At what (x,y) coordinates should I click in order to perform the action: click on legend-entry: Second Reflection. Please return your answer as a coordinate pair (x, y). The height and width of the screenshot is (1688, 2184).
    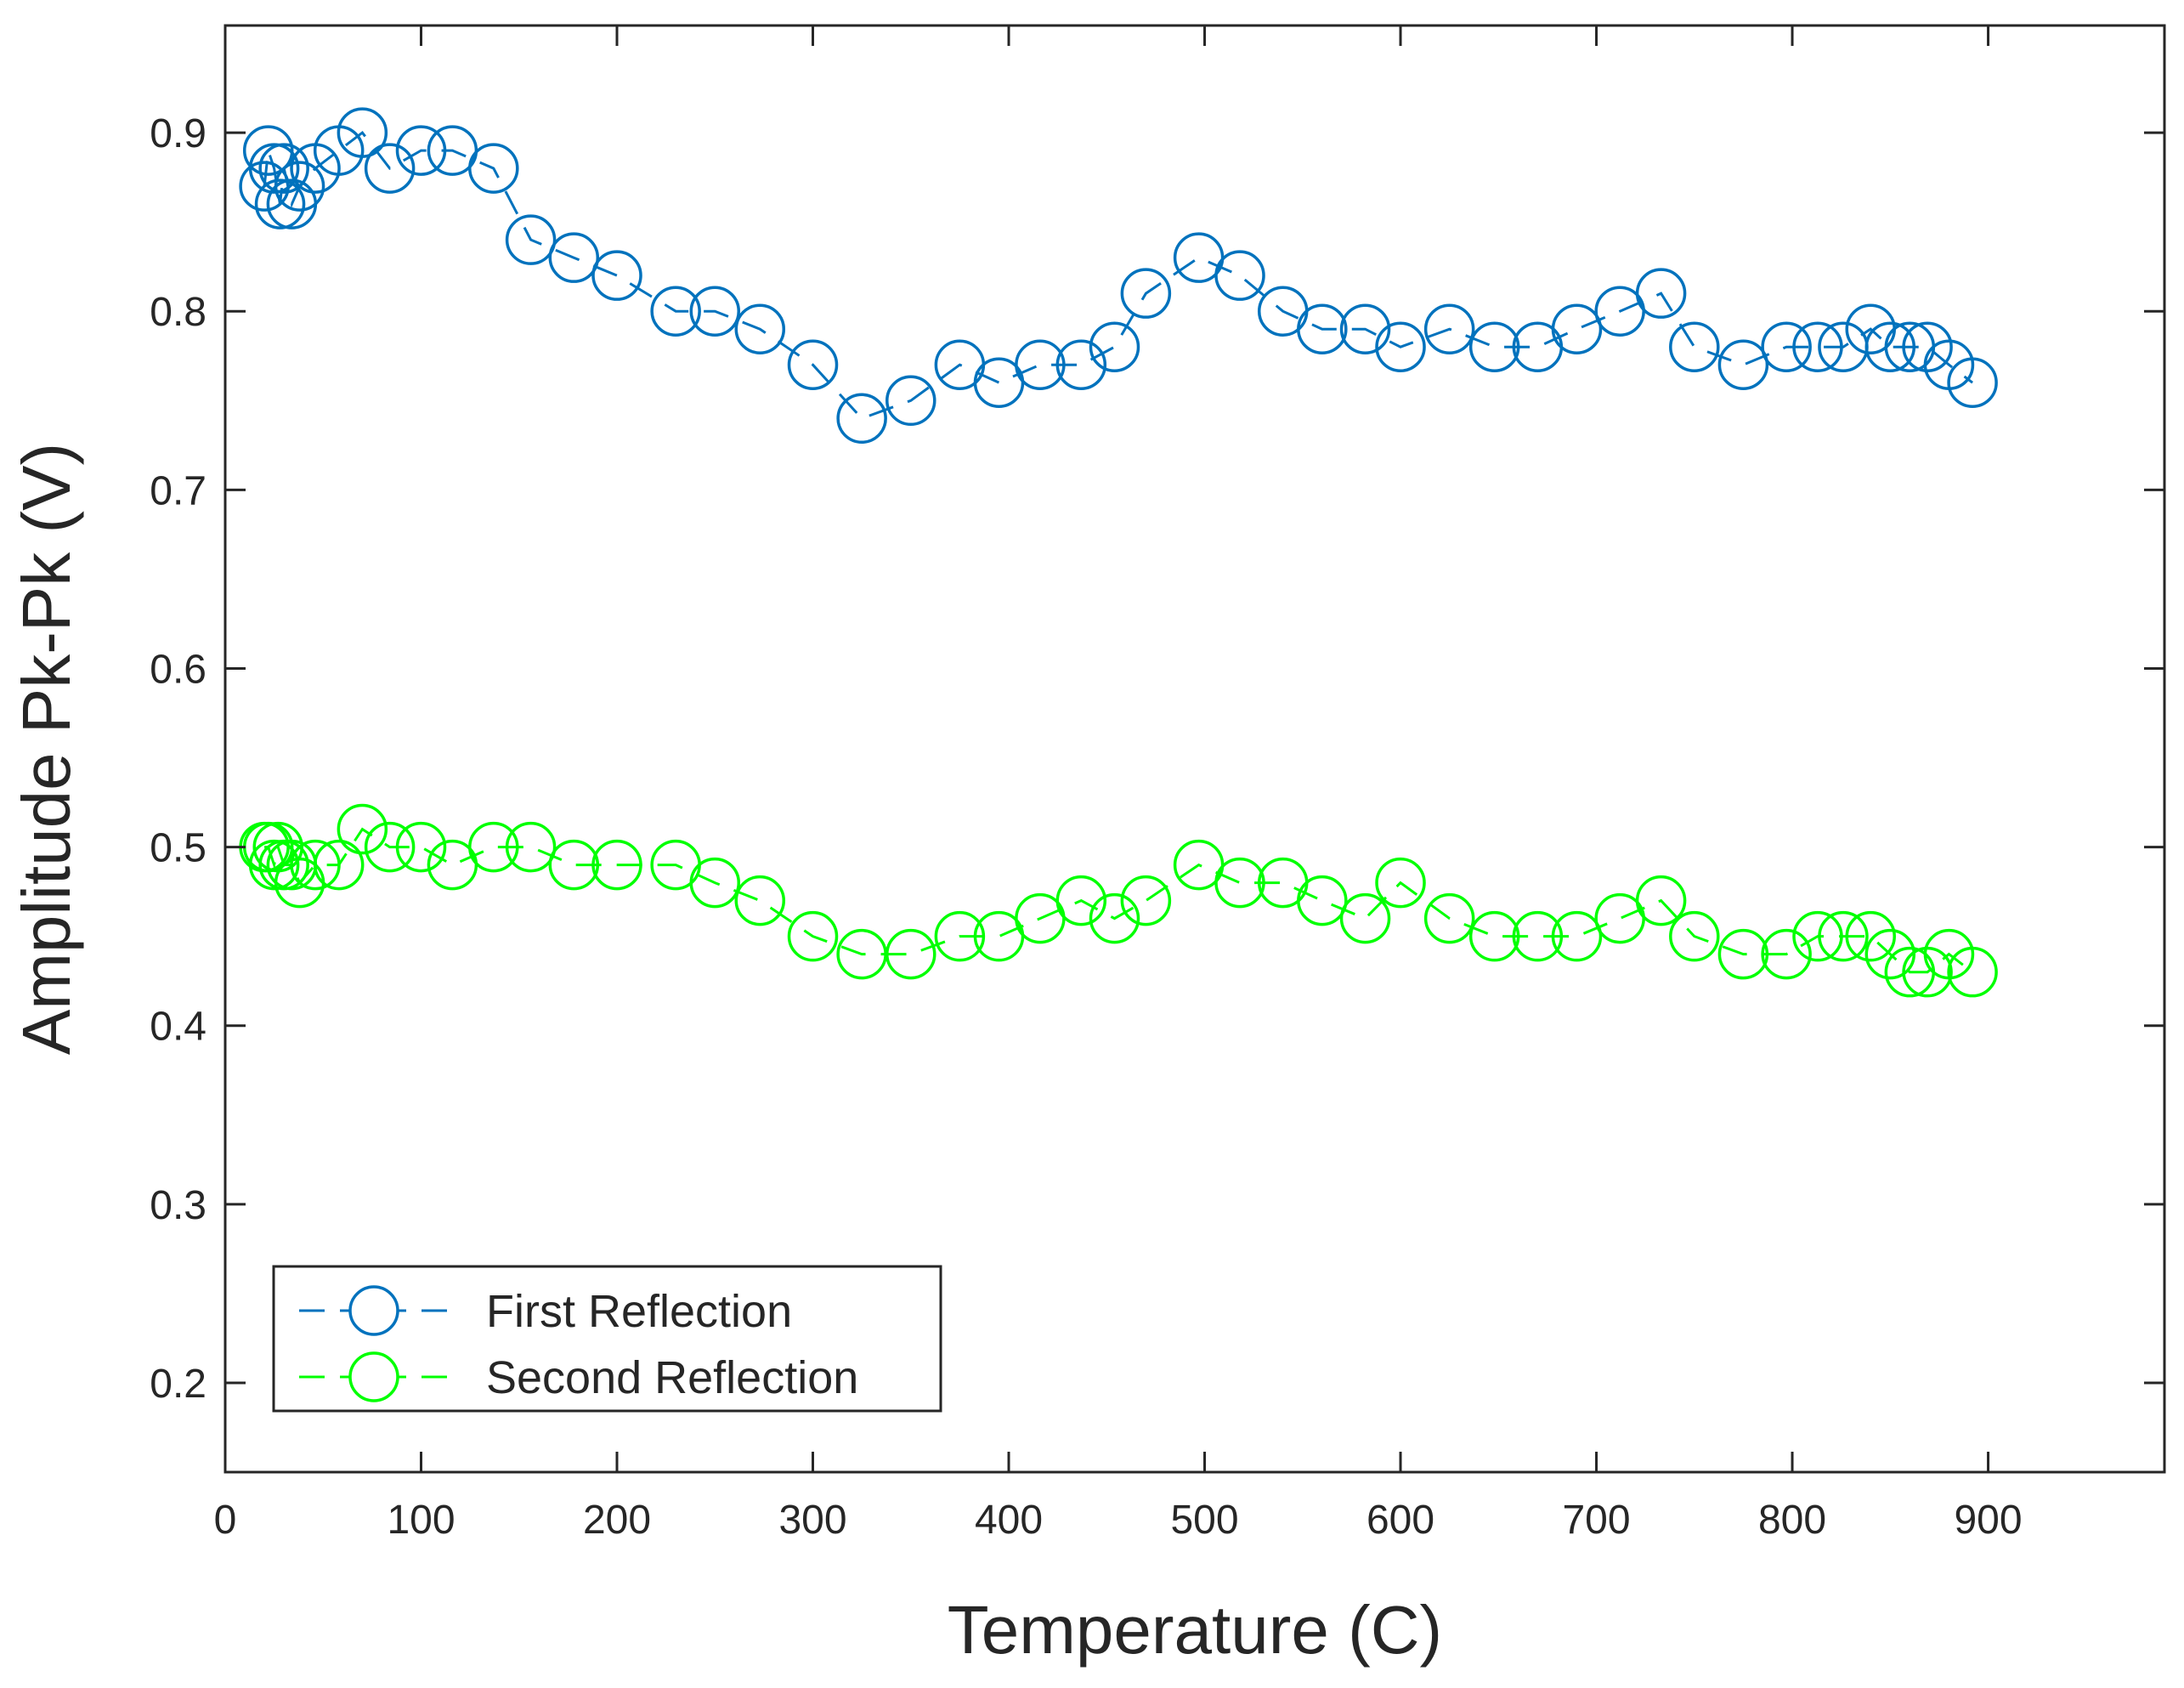
    Looking at the image, I should click on (578, 1377).